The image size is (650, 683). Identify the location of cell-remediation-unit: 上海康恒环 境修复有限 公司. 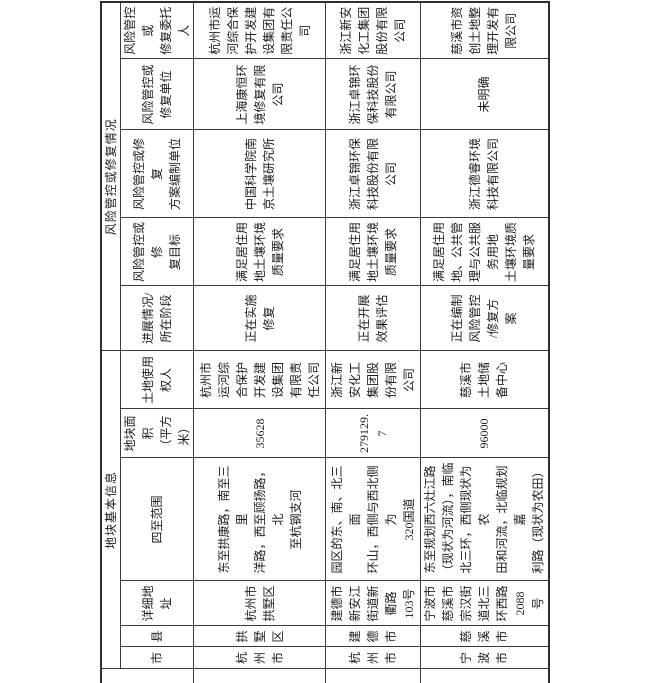
(259, 94).